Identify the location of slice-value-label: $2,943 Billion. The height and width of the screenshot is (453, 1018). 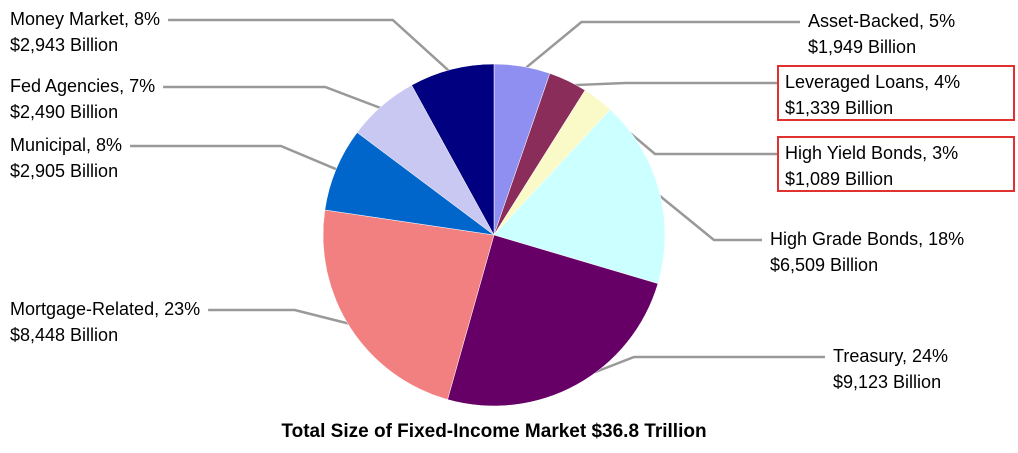
(64, 45).